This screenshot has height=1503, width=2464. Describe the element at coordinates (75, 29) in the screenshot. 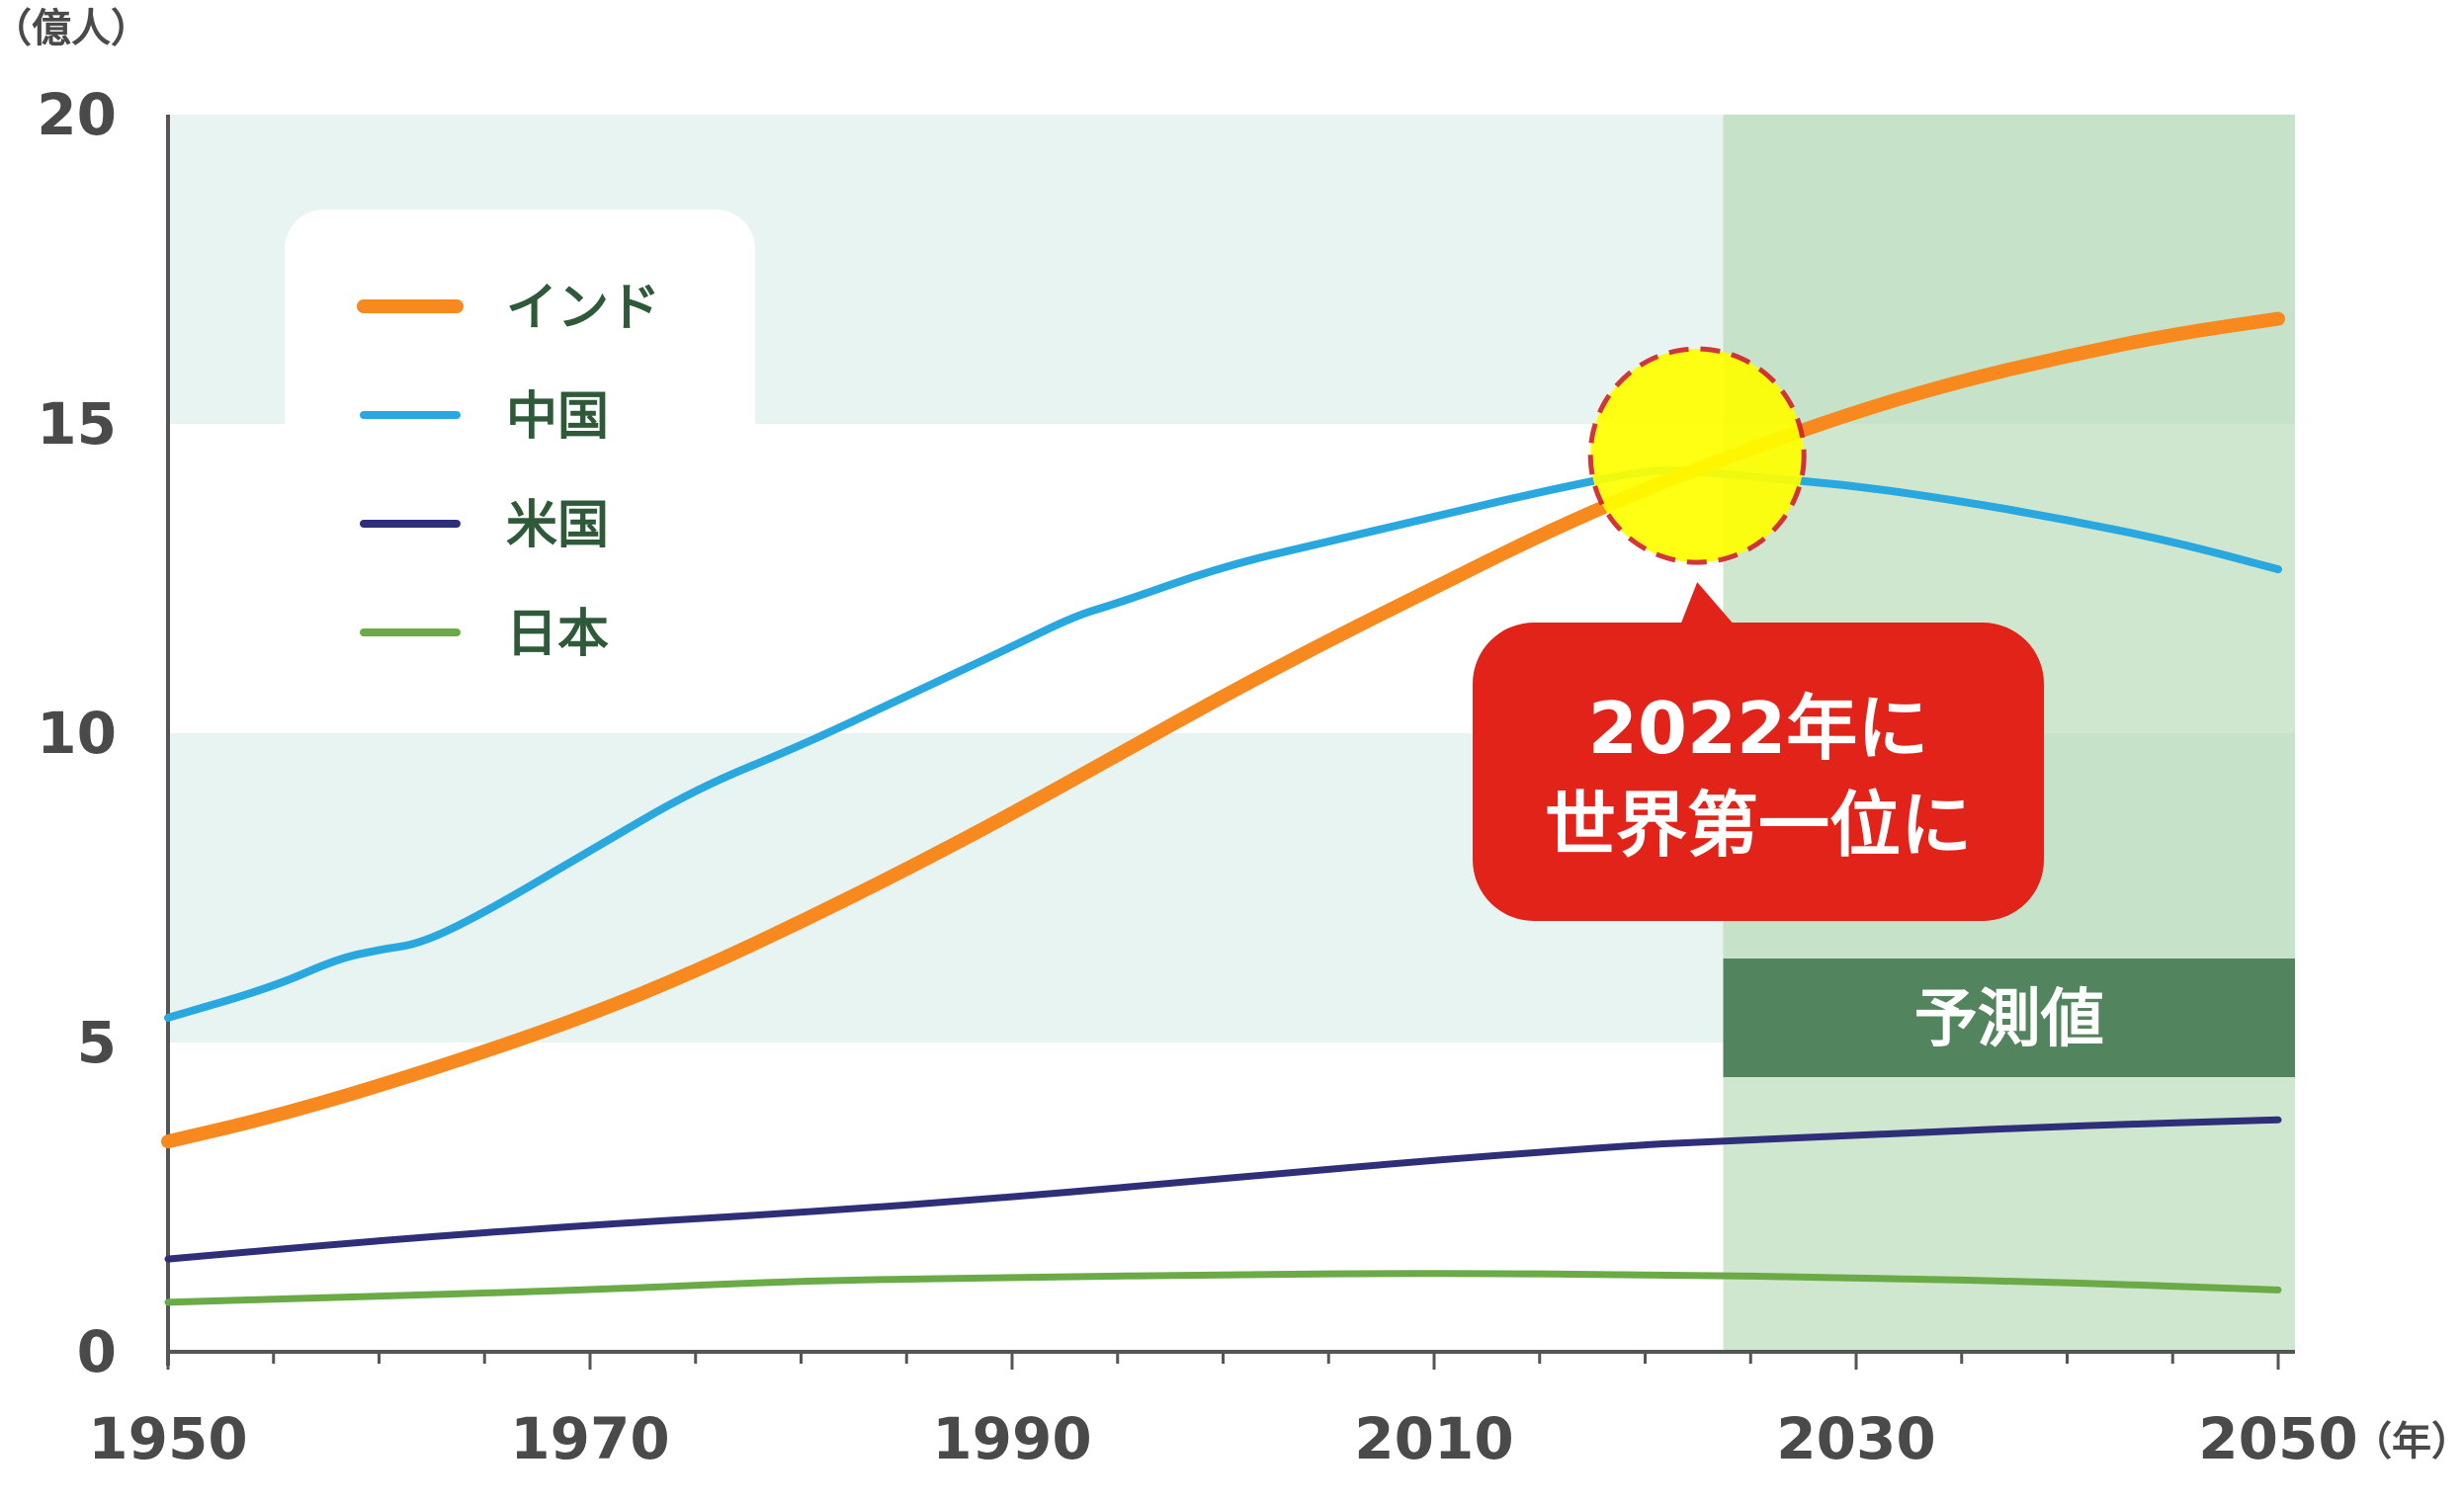

I see `y-axis-unit: （億人）` at that location.